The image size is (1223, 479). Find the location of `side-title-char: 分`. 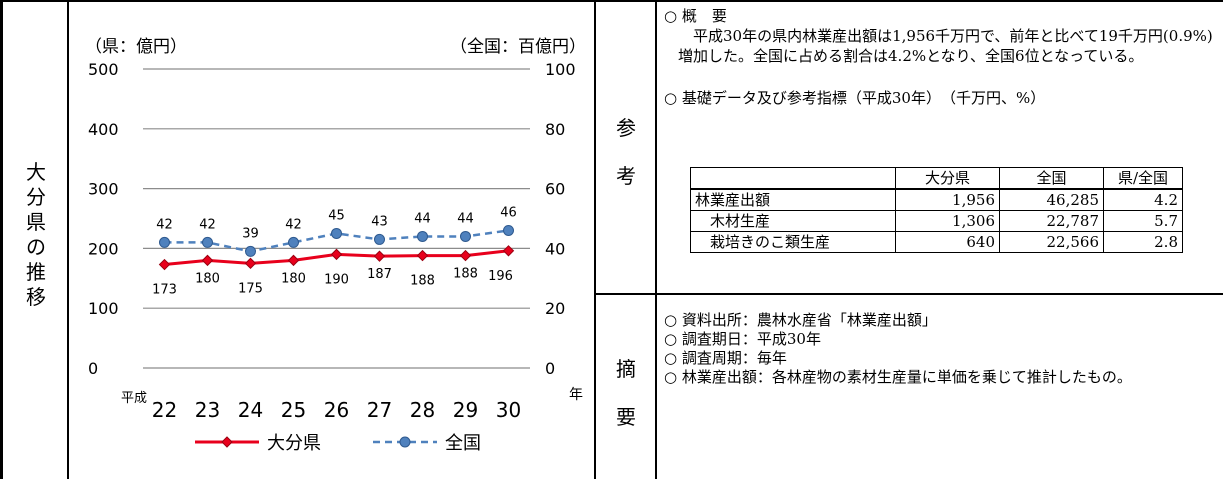

side-title-char: 分 is located at coordinates (36, 197).